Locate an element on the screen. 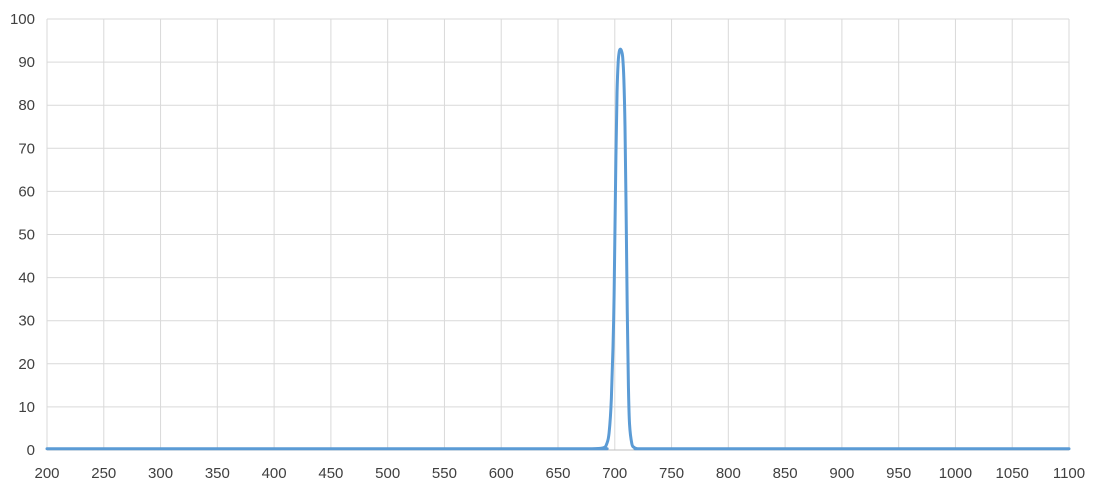  x-tick-label: 350 is located at coordinates (217, 473).